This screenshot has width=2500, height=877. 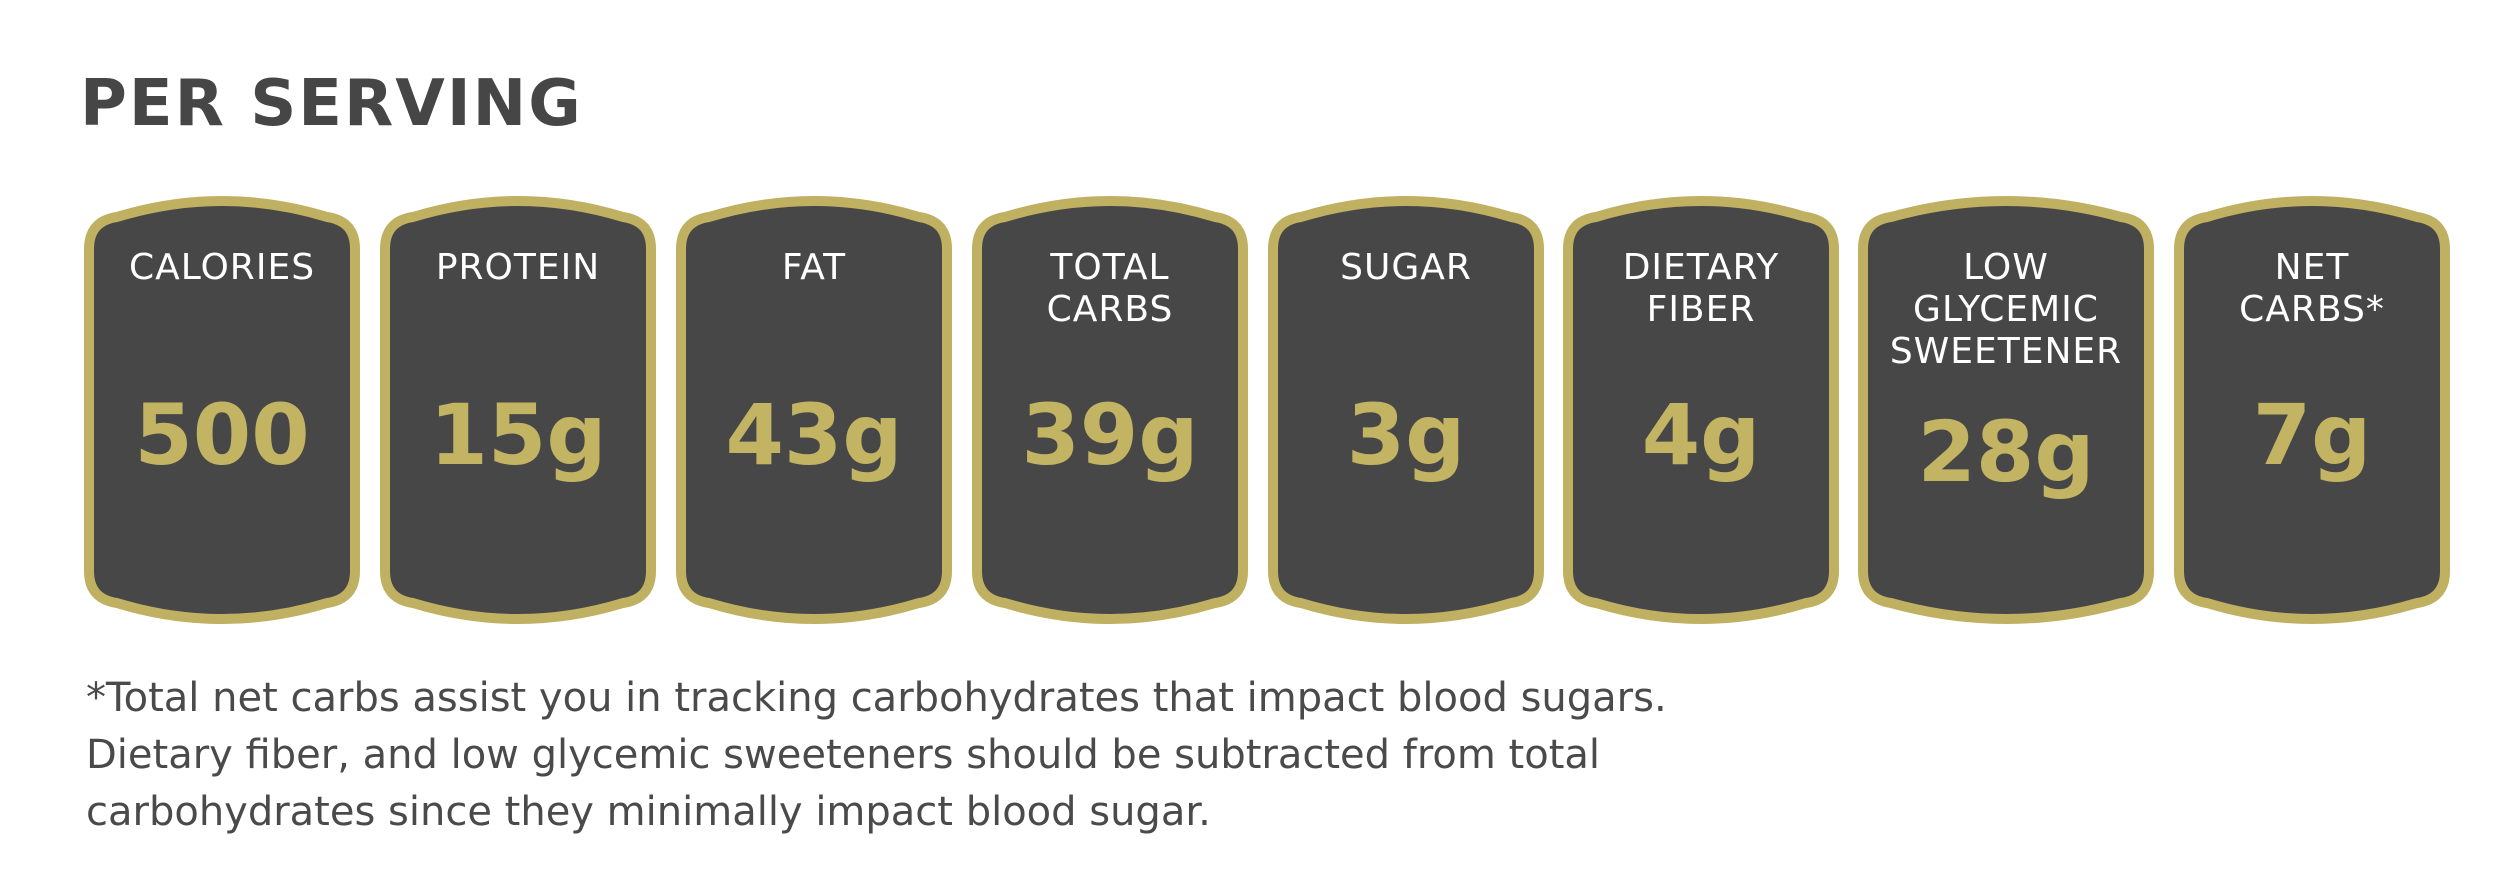 What do you see at coordinates (1406, 267) in the screenshot?
I see `nutrient-label: SUGAR` at bounding box center [1406, 267].